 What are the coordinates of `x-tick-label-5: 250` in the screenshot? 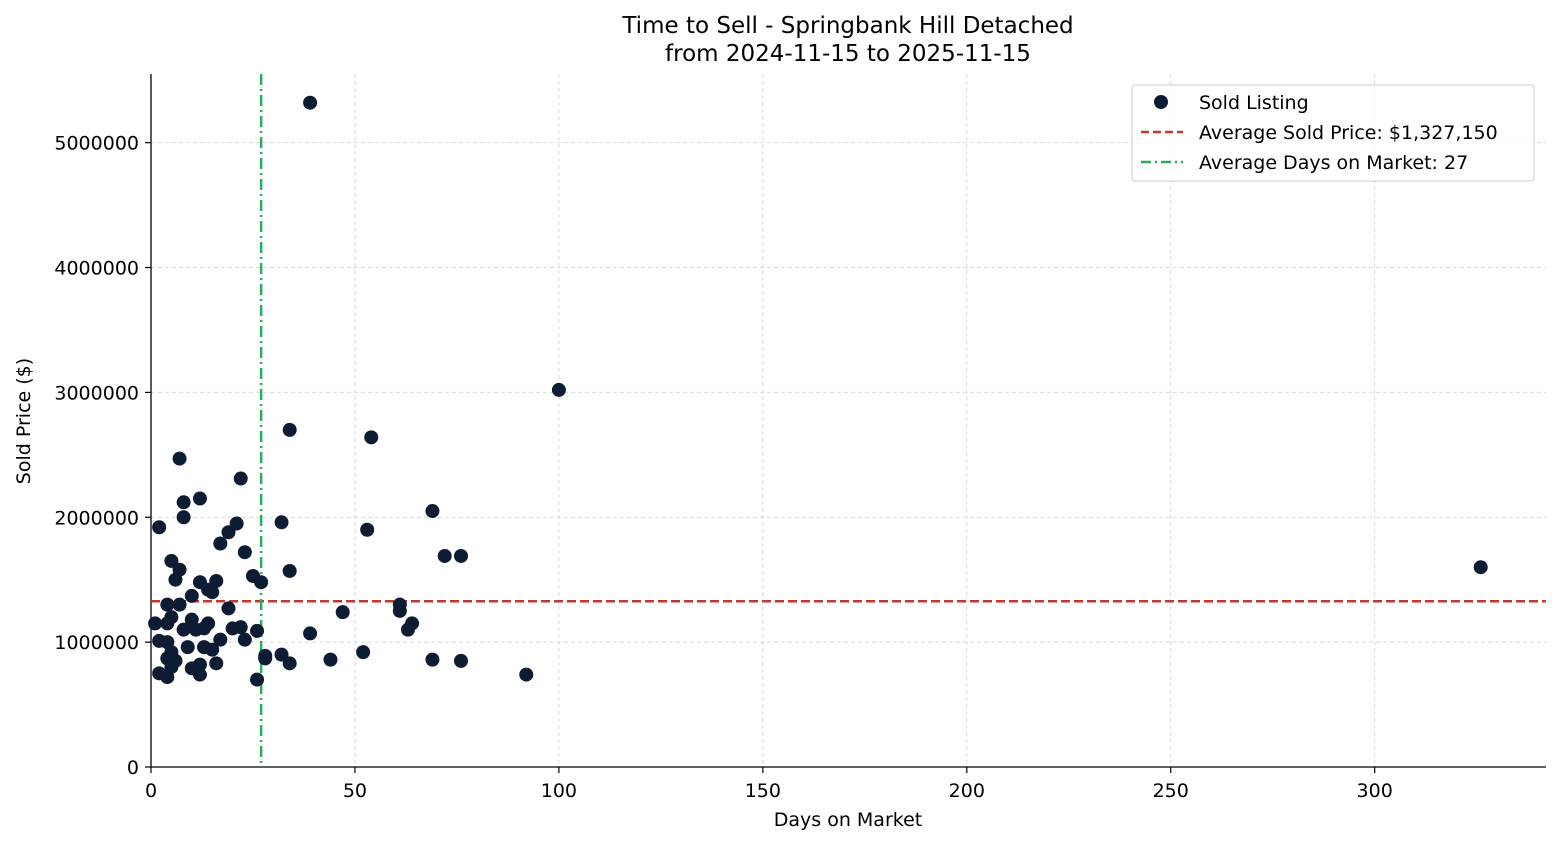 It's located at (1171, 791).